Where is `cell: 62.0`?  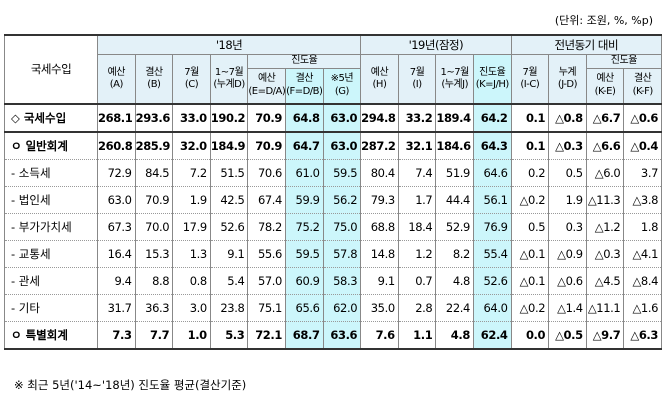 cell: 62.0 is located at coordinates (342, 308).